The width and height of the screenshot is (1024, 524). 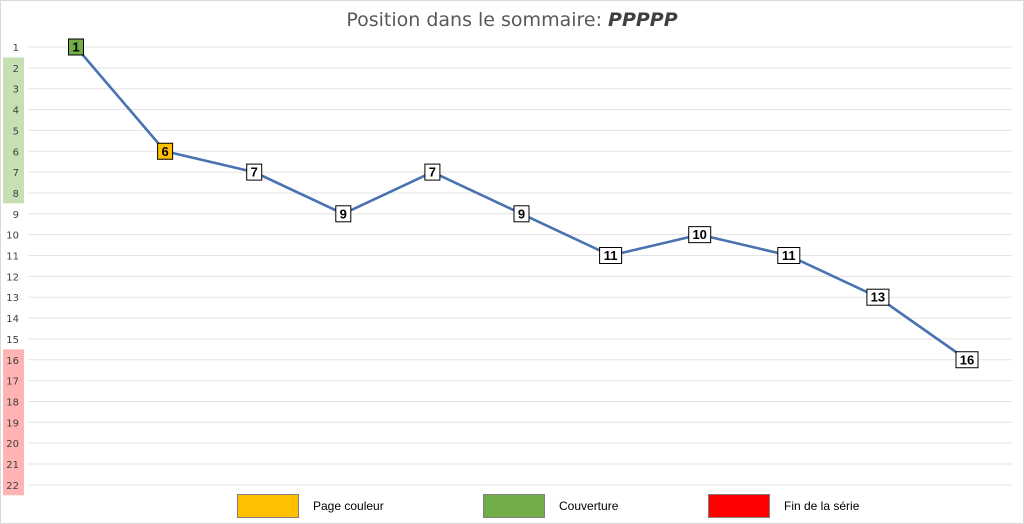 I want to click on legend: Page couleur Couverture Fin de la série, so click(x=512, y=507).